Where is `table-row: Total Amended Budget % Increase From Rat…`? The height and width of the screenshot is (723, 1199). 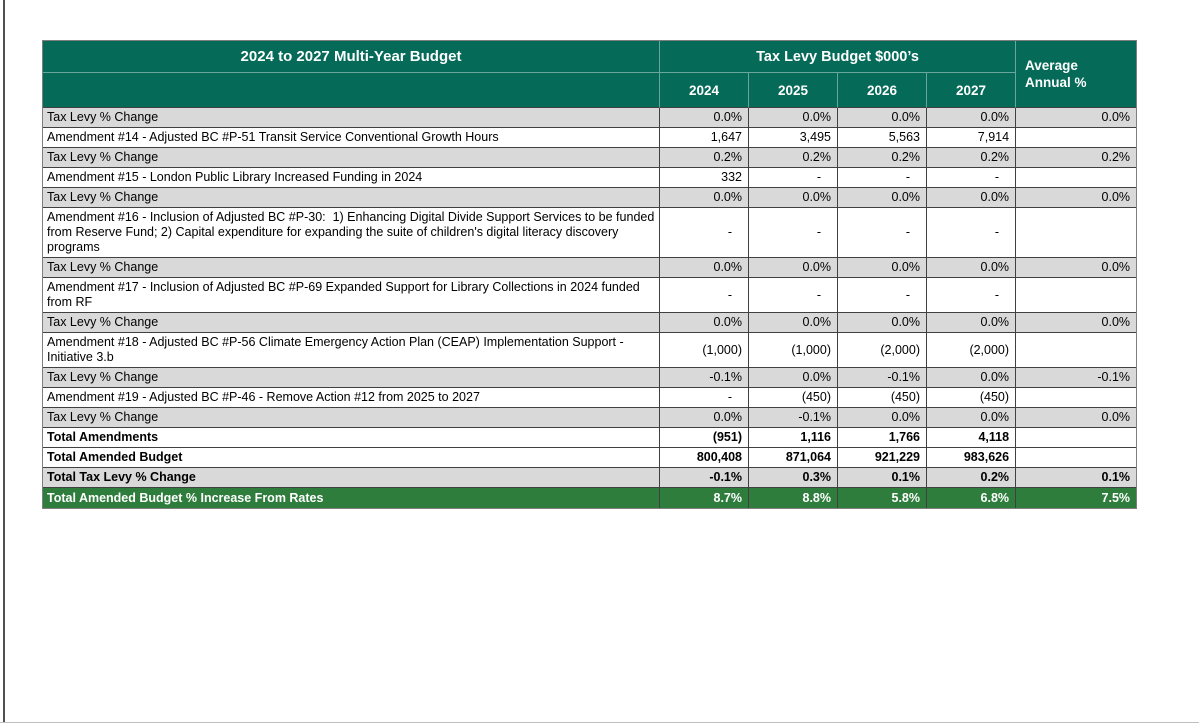 table-row: Total Amended Budget % Increase From Rat… is located at coordinates (590, 498).